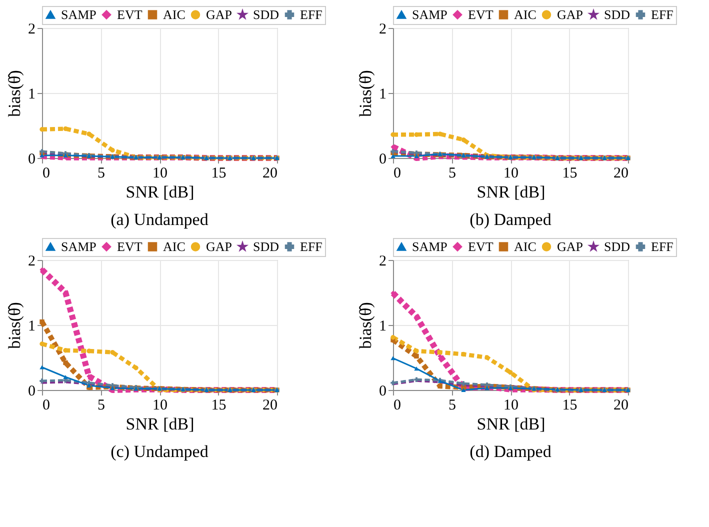 This screenshot has height=527, width=709. Describe the element at coordinates (511, 451) in the screenshot. I see `text: (d) Damped` at that location.